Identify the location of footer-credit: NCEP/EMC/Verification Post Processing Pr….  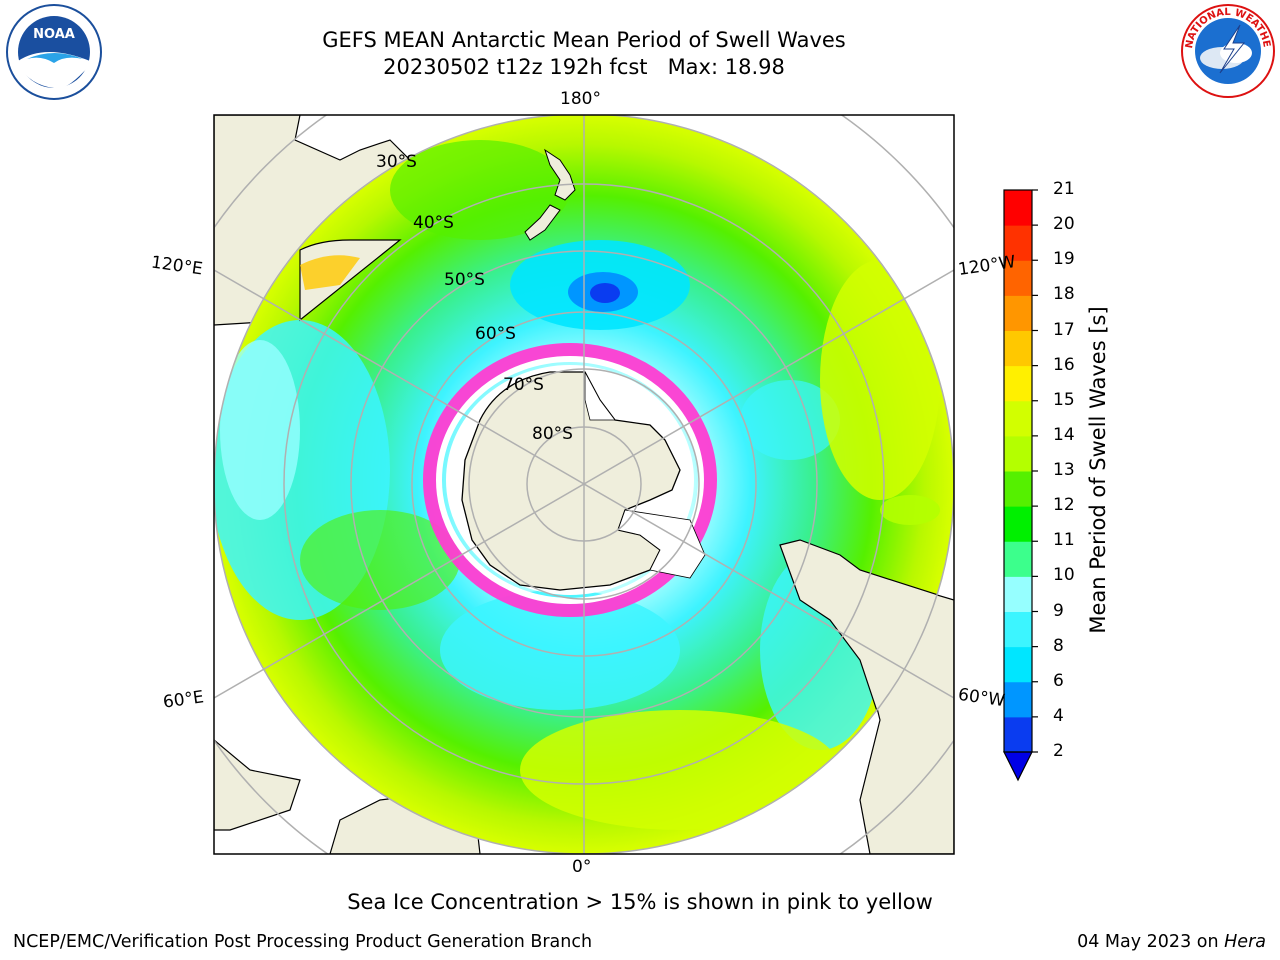
(303, 942).